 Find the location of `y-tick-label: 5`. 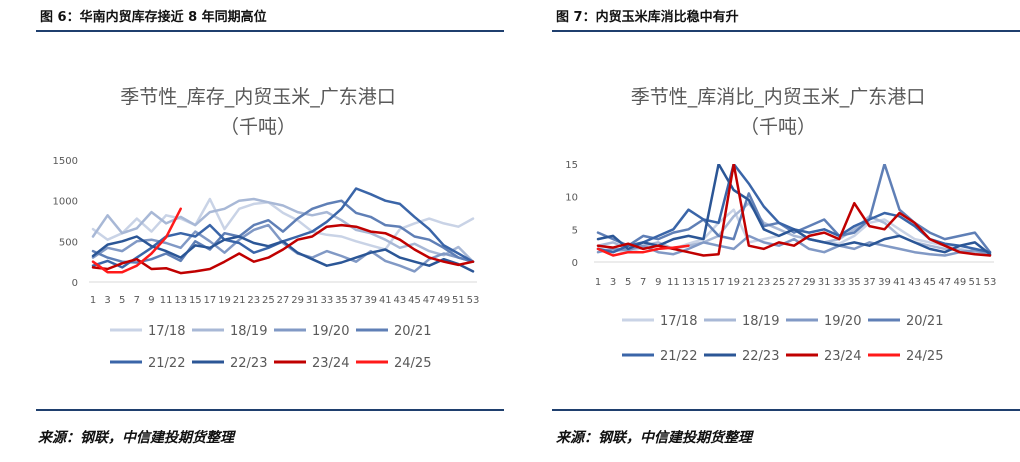

y-tick-label: 5 is located at coordinates (575, 230).